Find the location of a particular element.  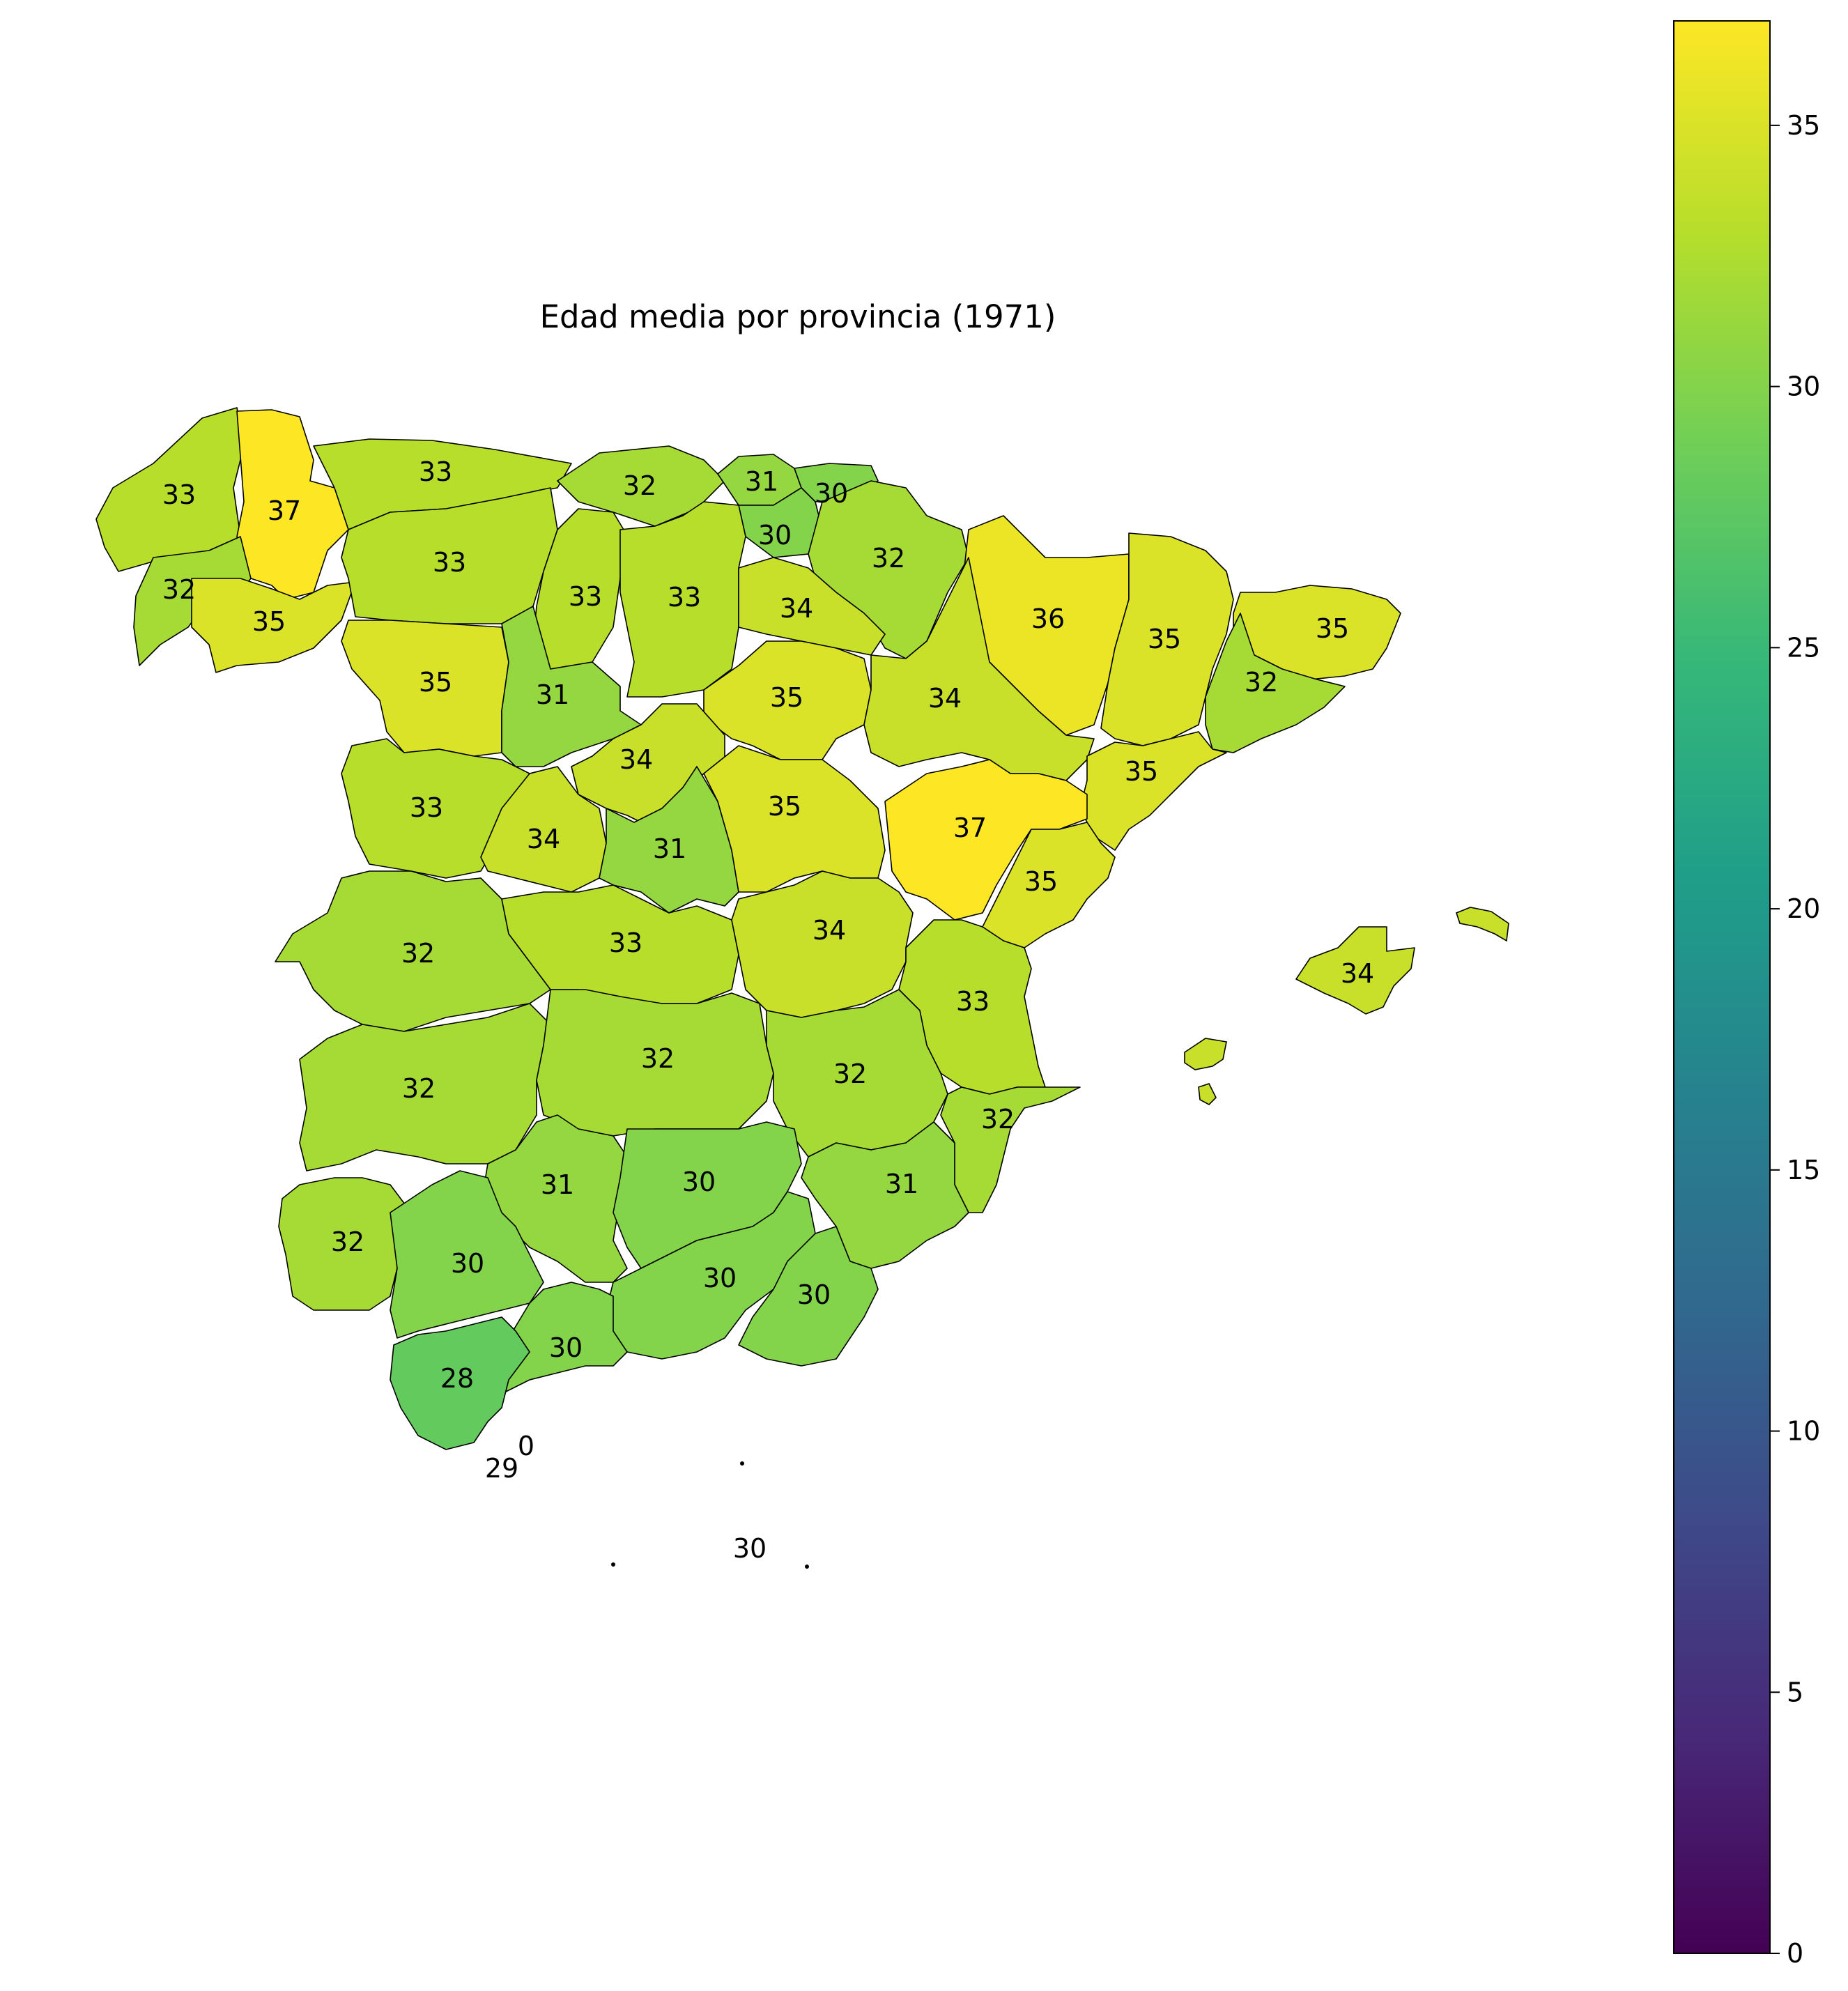

value-label-leon: 33 is located at coordinates (450, 562).